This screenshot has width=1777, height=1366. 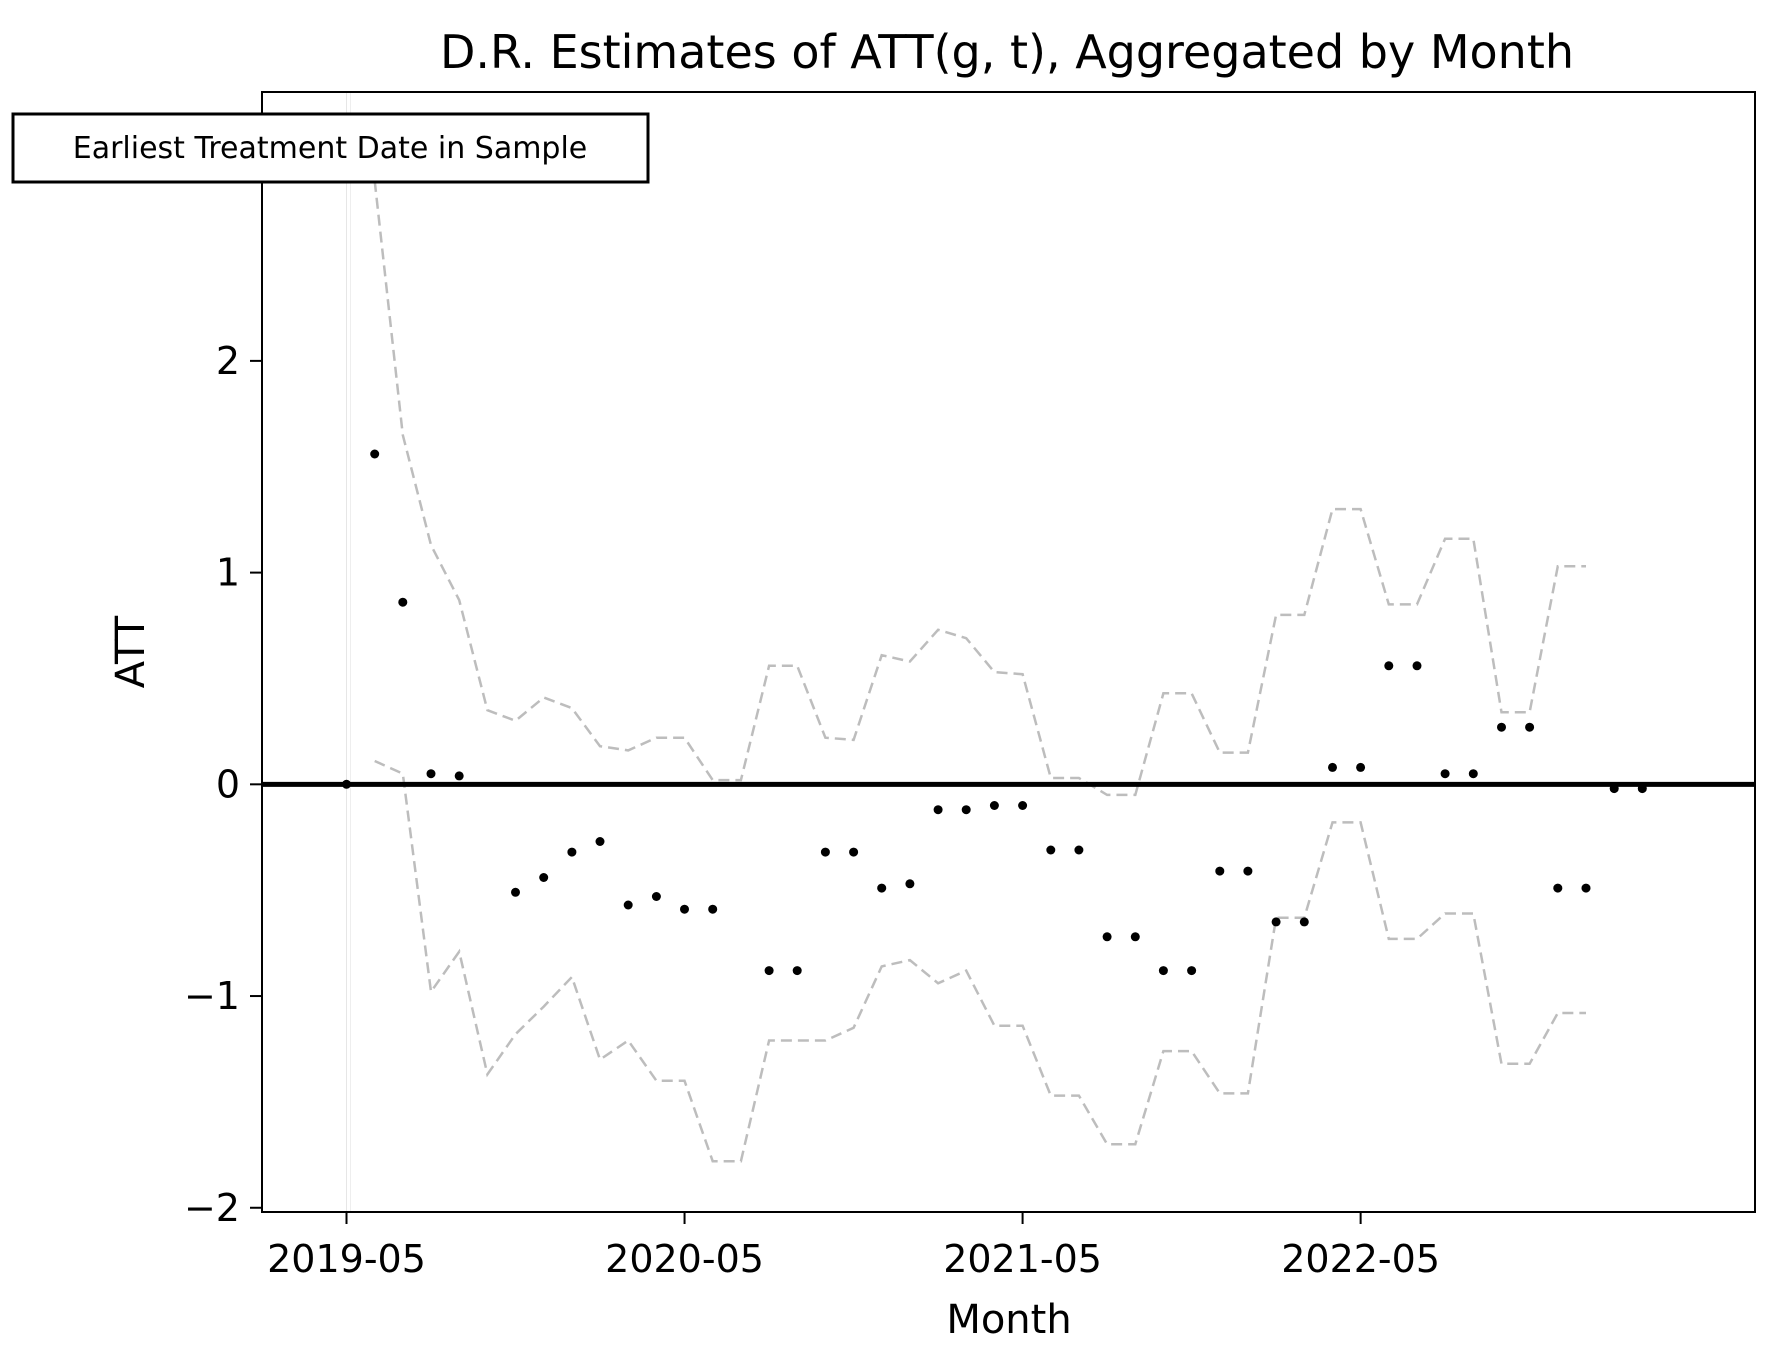 I want to click on y-axis-label: ATT, so click(x=131, y=651).